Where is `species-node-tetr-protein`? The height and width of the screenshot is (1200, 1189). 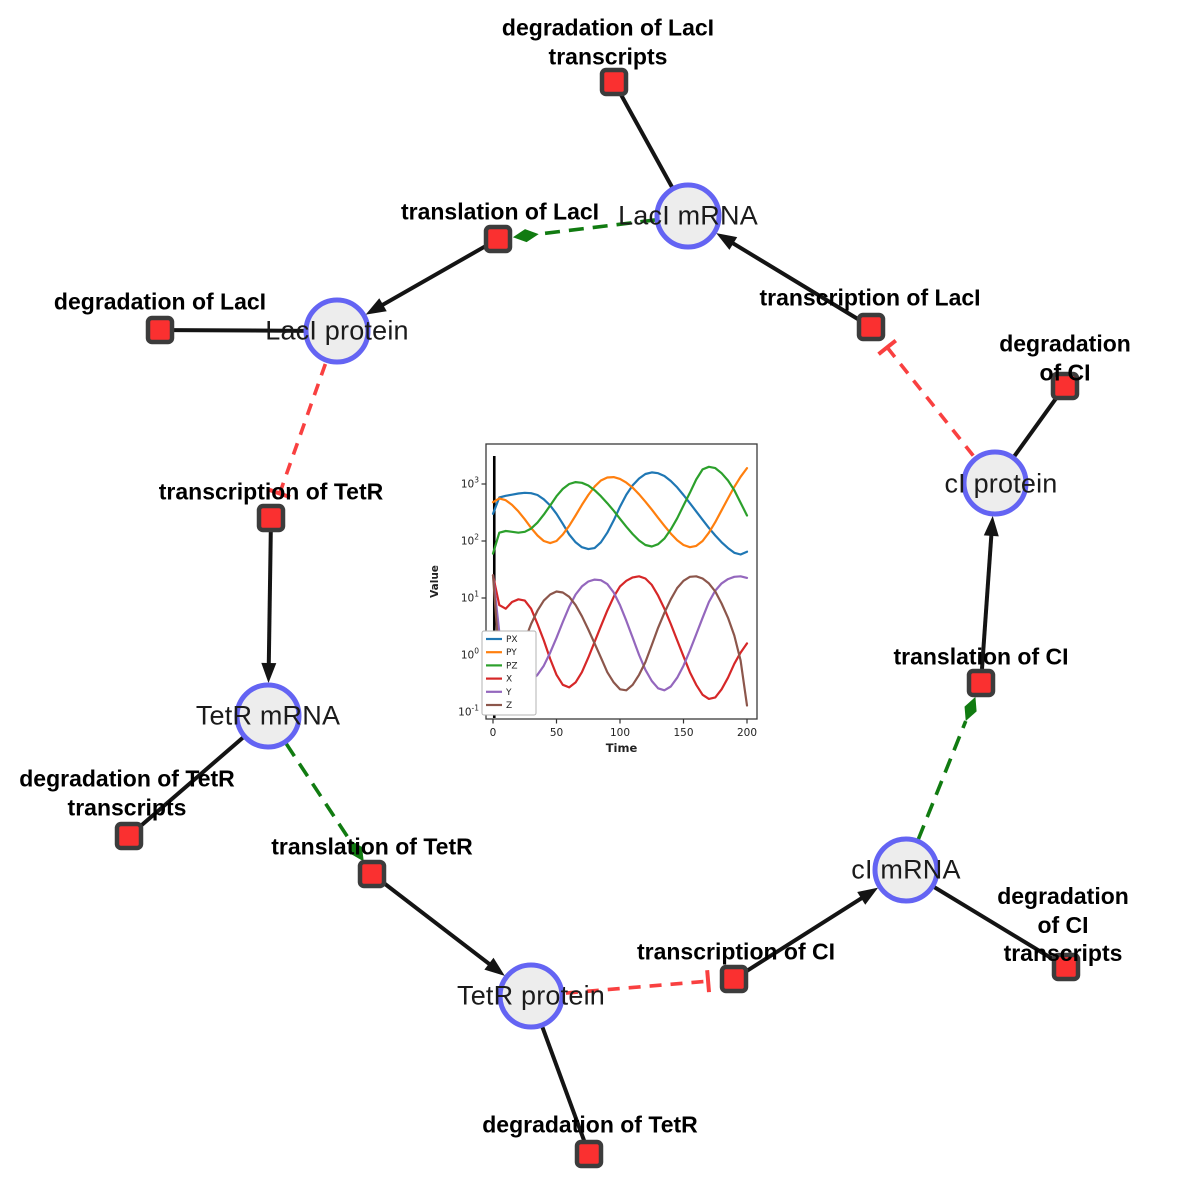
species-node-tetr-protein is located at coordinates (531, 996).